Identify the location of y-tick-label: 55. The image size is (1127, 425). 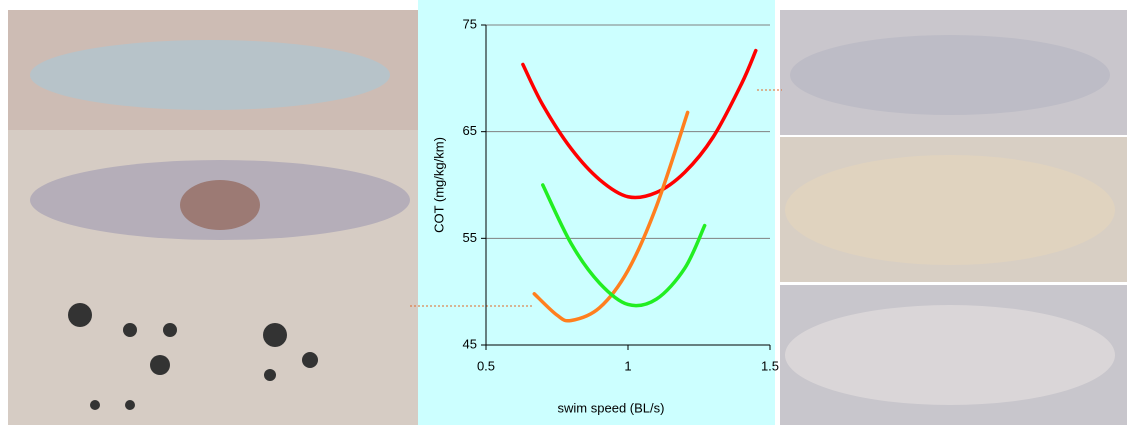
(470, 237).